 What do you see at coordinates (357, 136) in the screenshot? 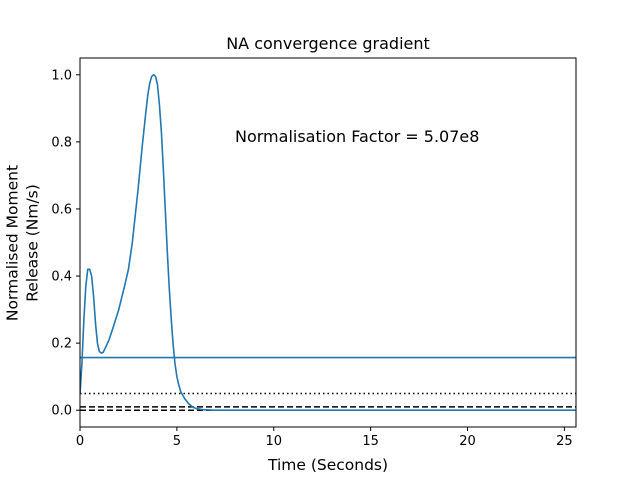
I see `normalisation-factor-annotation: Normalisation Factor = 5.07e8` at bounding box center [357, 136].